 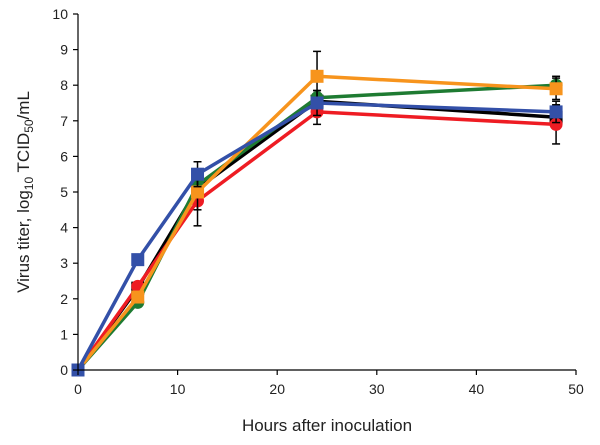 I want to click on x-tick-label: 30, so click(x=377, y=389).